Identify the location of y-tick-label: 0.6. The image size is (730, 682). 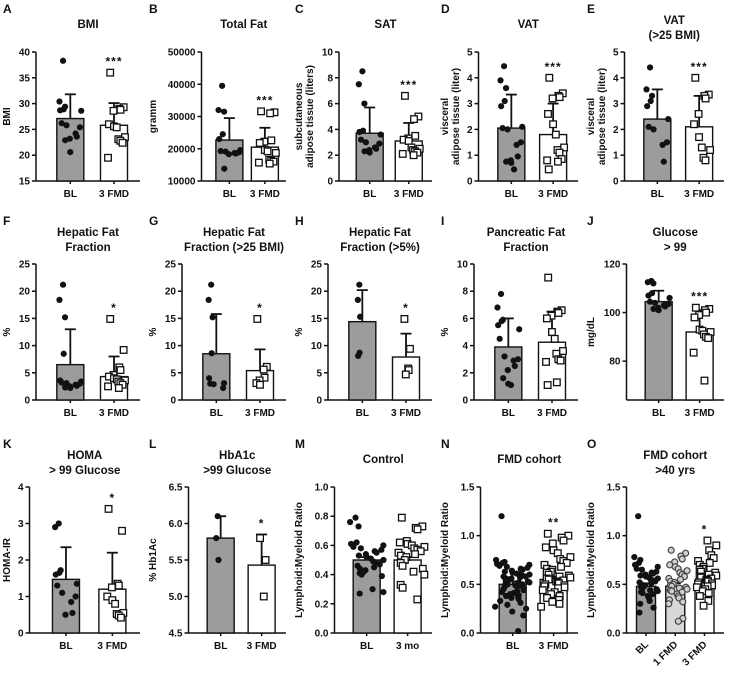
(322, 546).